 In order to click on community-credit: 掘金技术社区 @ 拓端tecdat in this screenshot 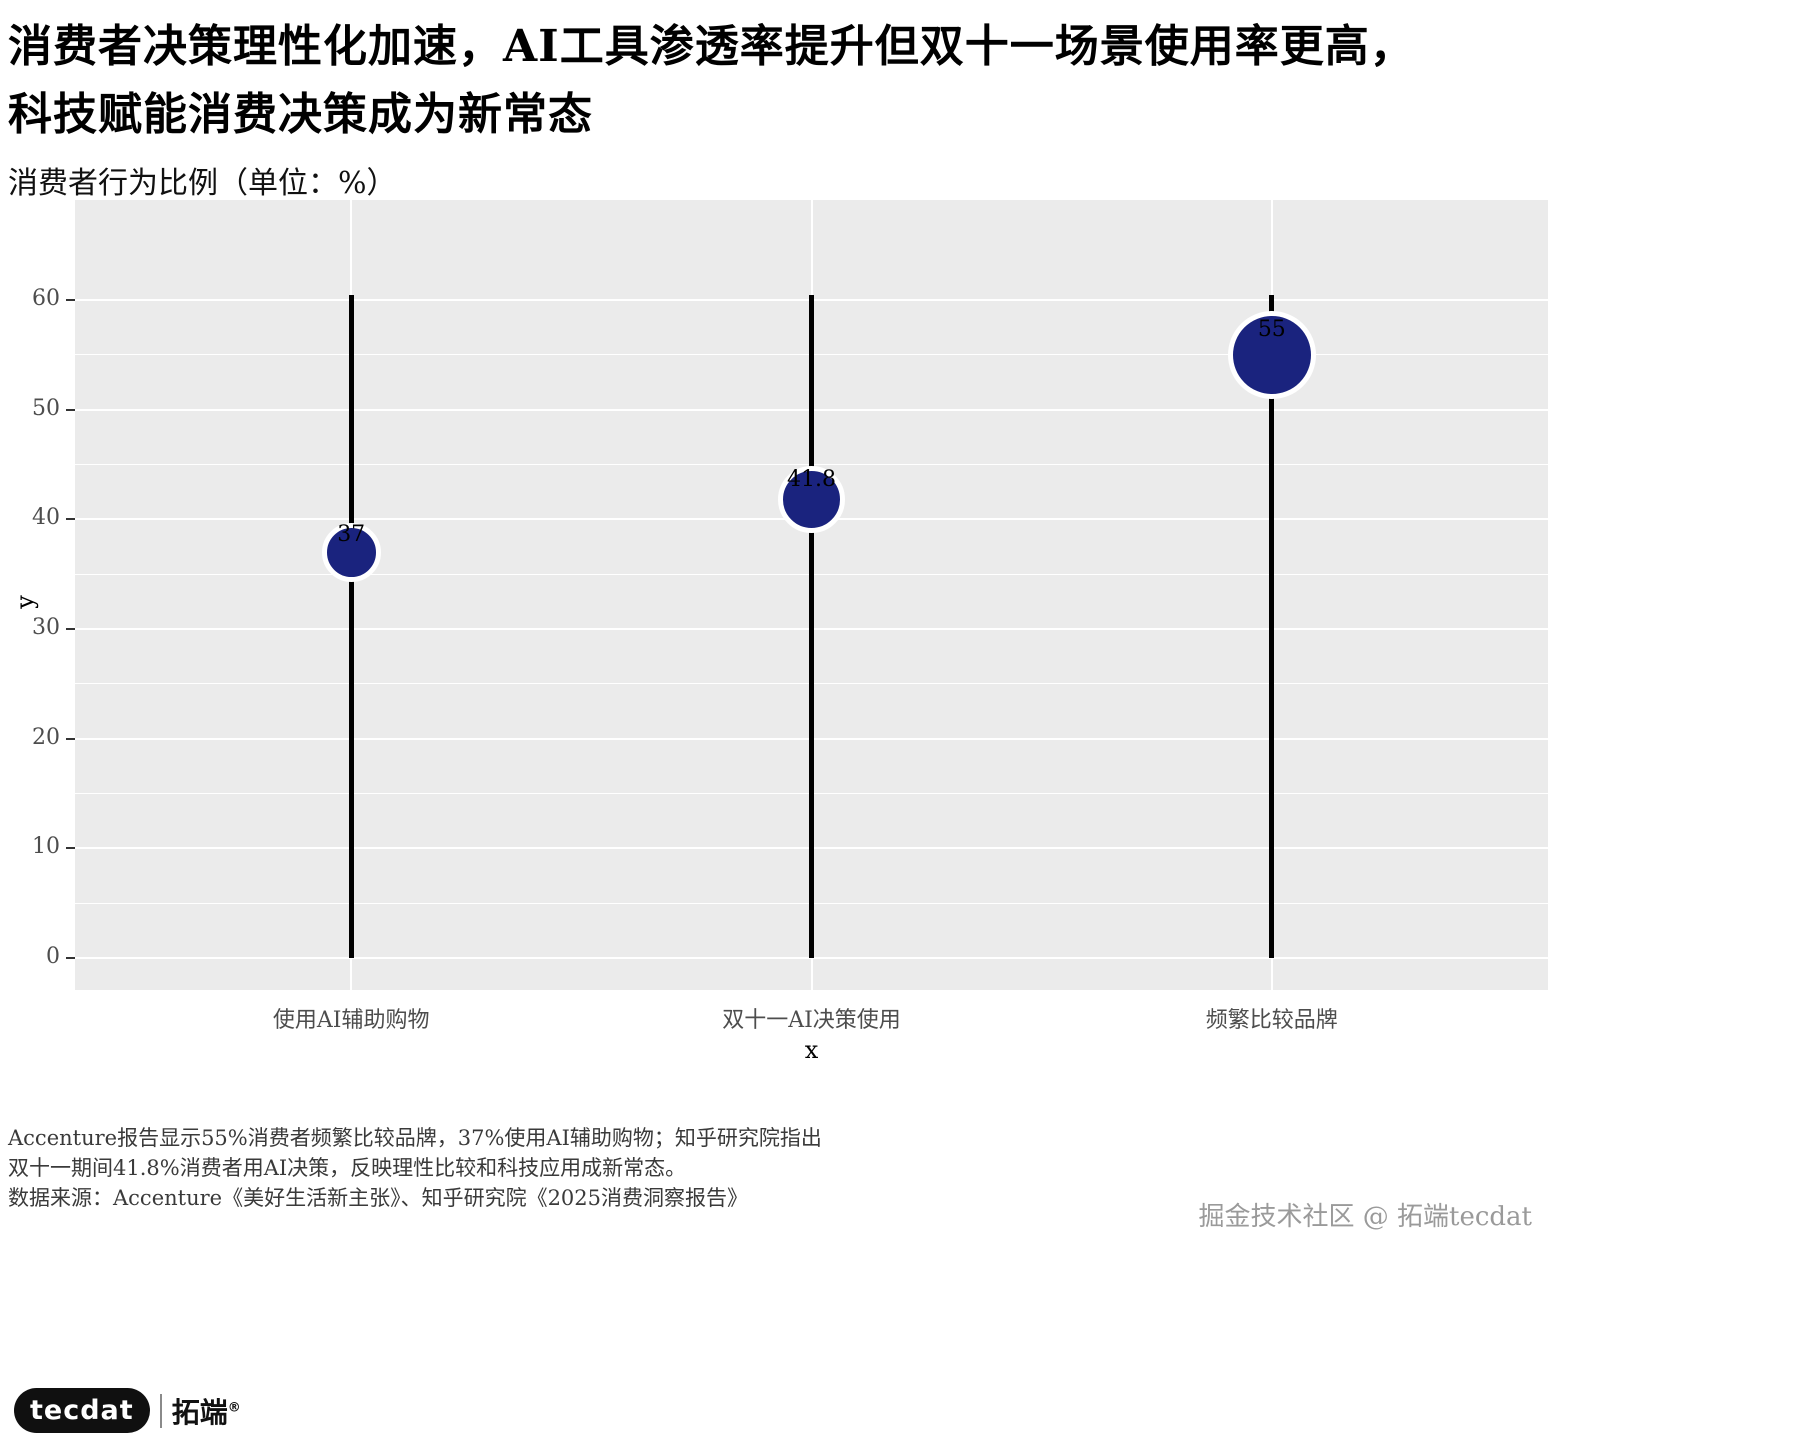, I will do `click(1365, 1217)`.